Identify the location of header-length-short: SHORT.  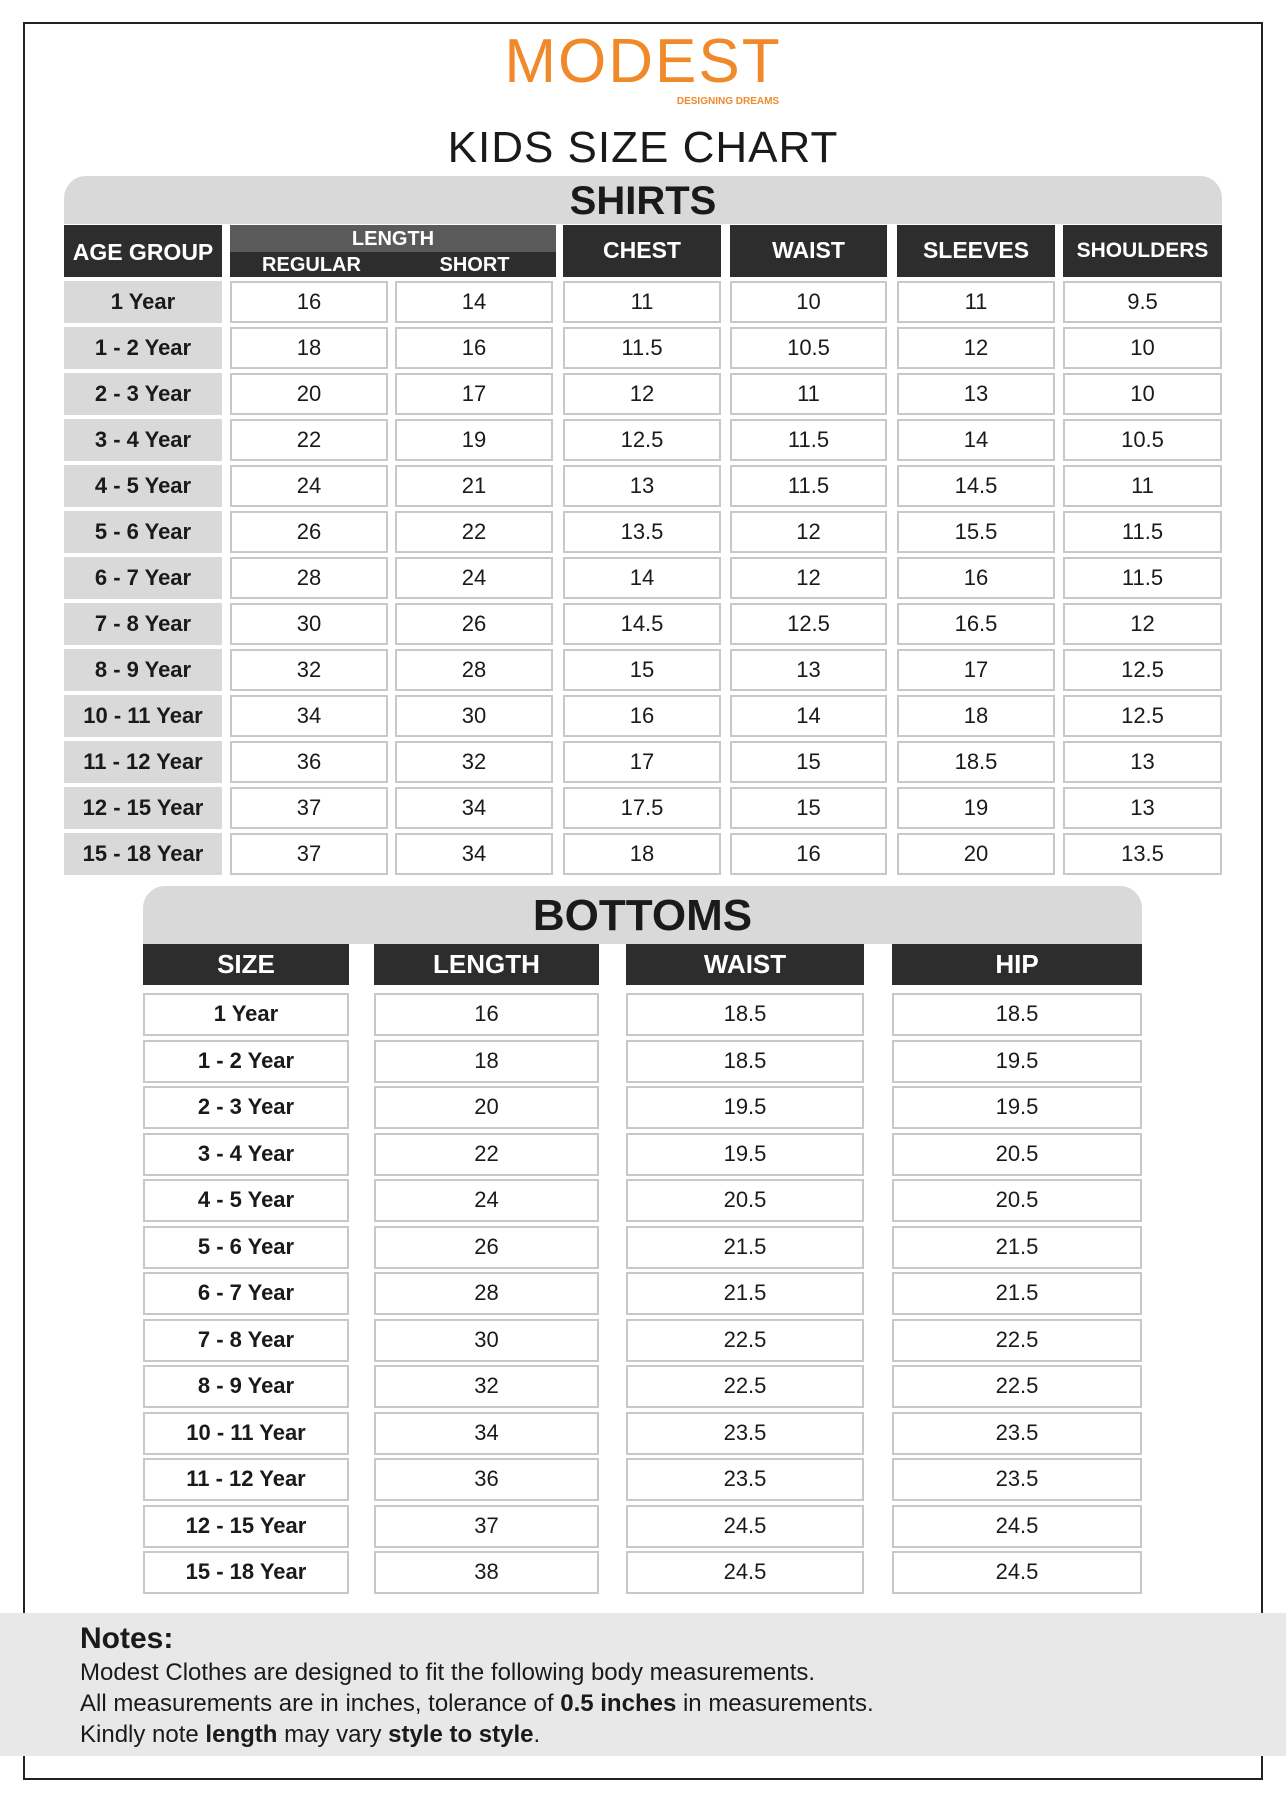
(474, 264).